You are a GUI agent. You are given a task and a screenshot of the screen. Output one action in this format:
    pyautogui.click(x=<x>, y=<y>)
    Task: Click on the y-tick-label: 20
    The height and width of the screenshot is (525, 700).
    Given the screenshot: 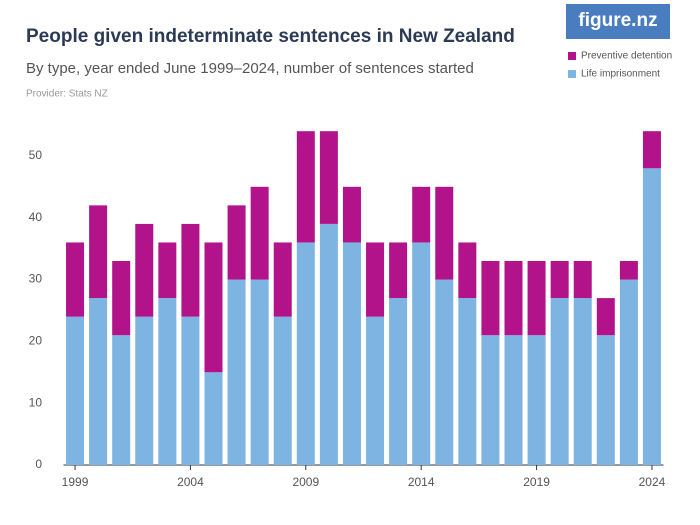 What is the action you would take?
    pyautogui.click(x=36, y=341)
    